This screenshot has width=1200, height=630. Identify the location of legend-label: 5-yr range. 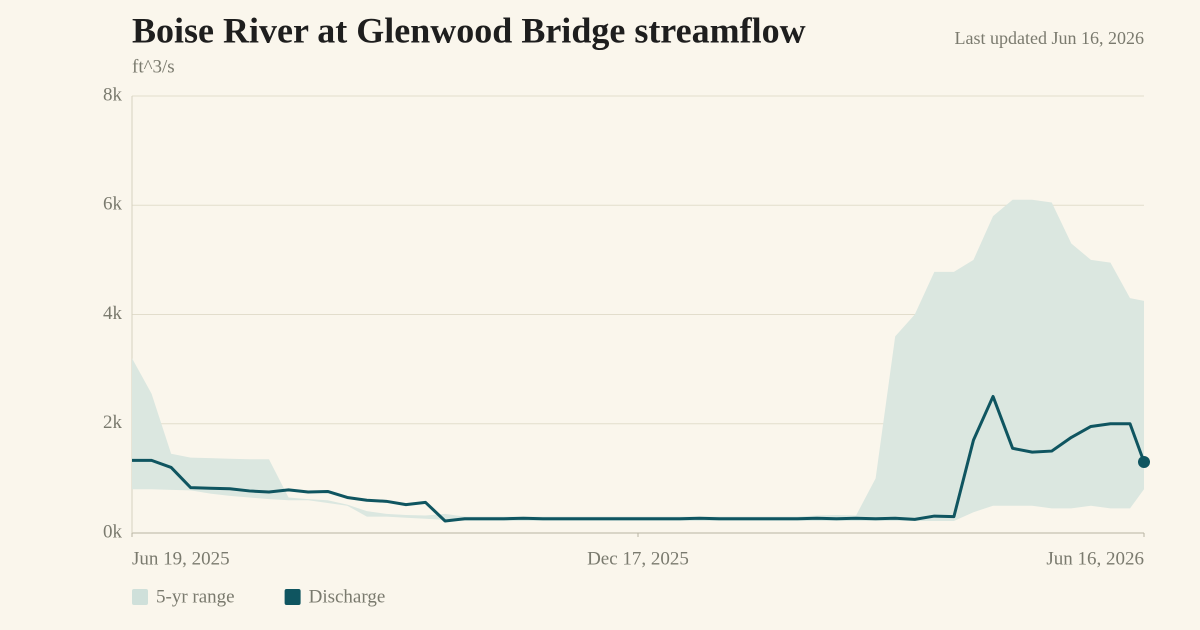
(195, 596).